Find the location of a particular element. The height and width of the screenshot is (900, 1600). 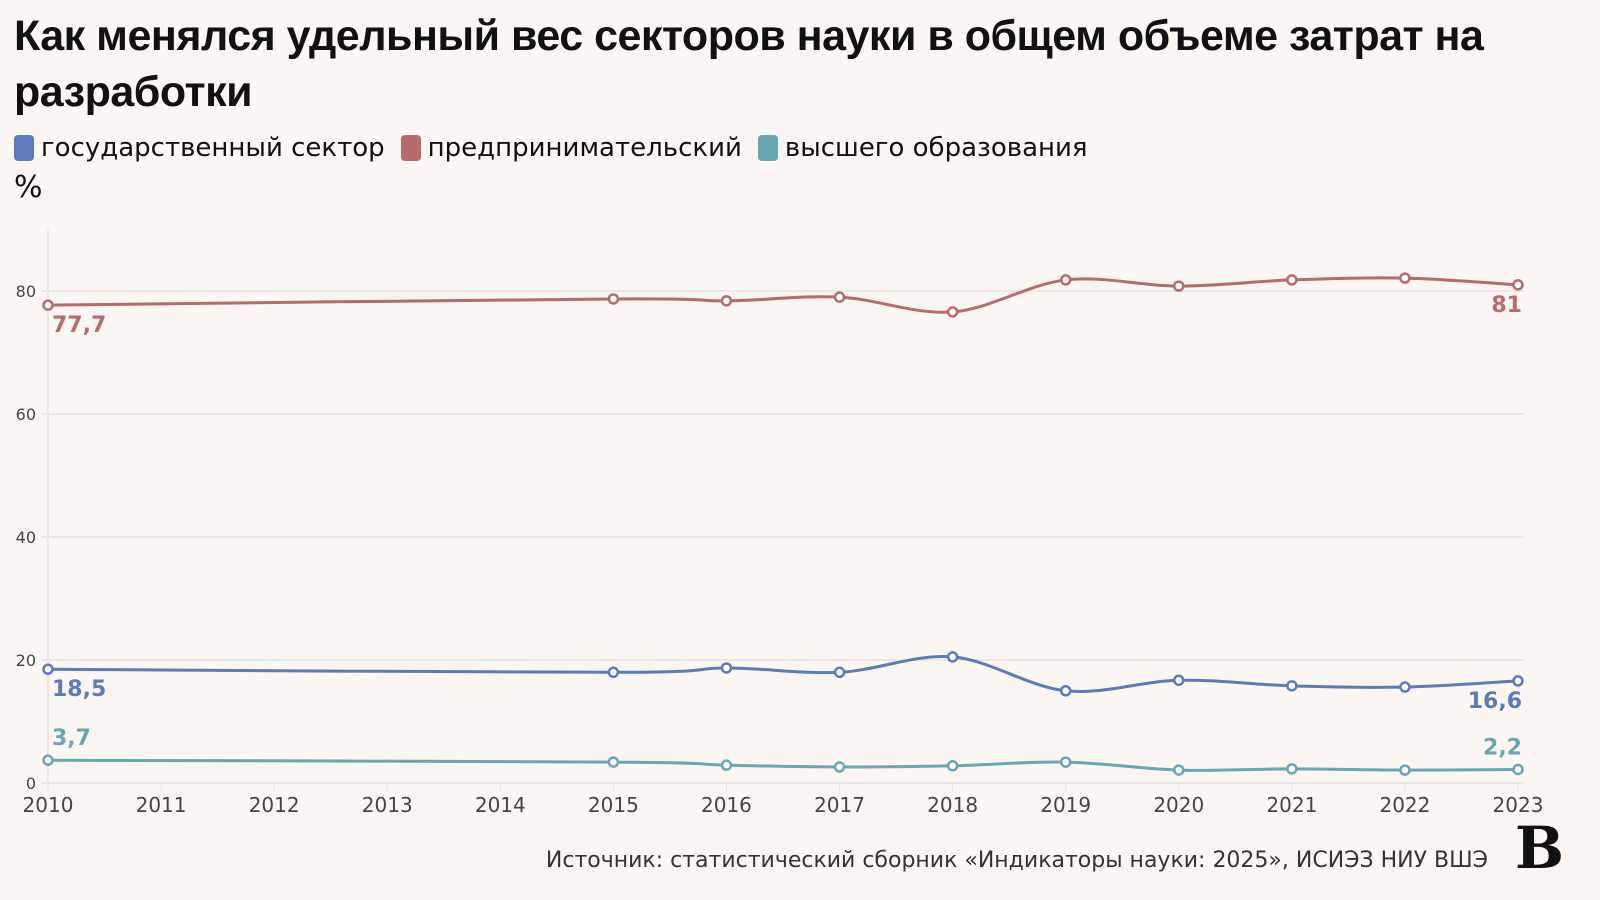

series-line is located at coordinates (783, 295).